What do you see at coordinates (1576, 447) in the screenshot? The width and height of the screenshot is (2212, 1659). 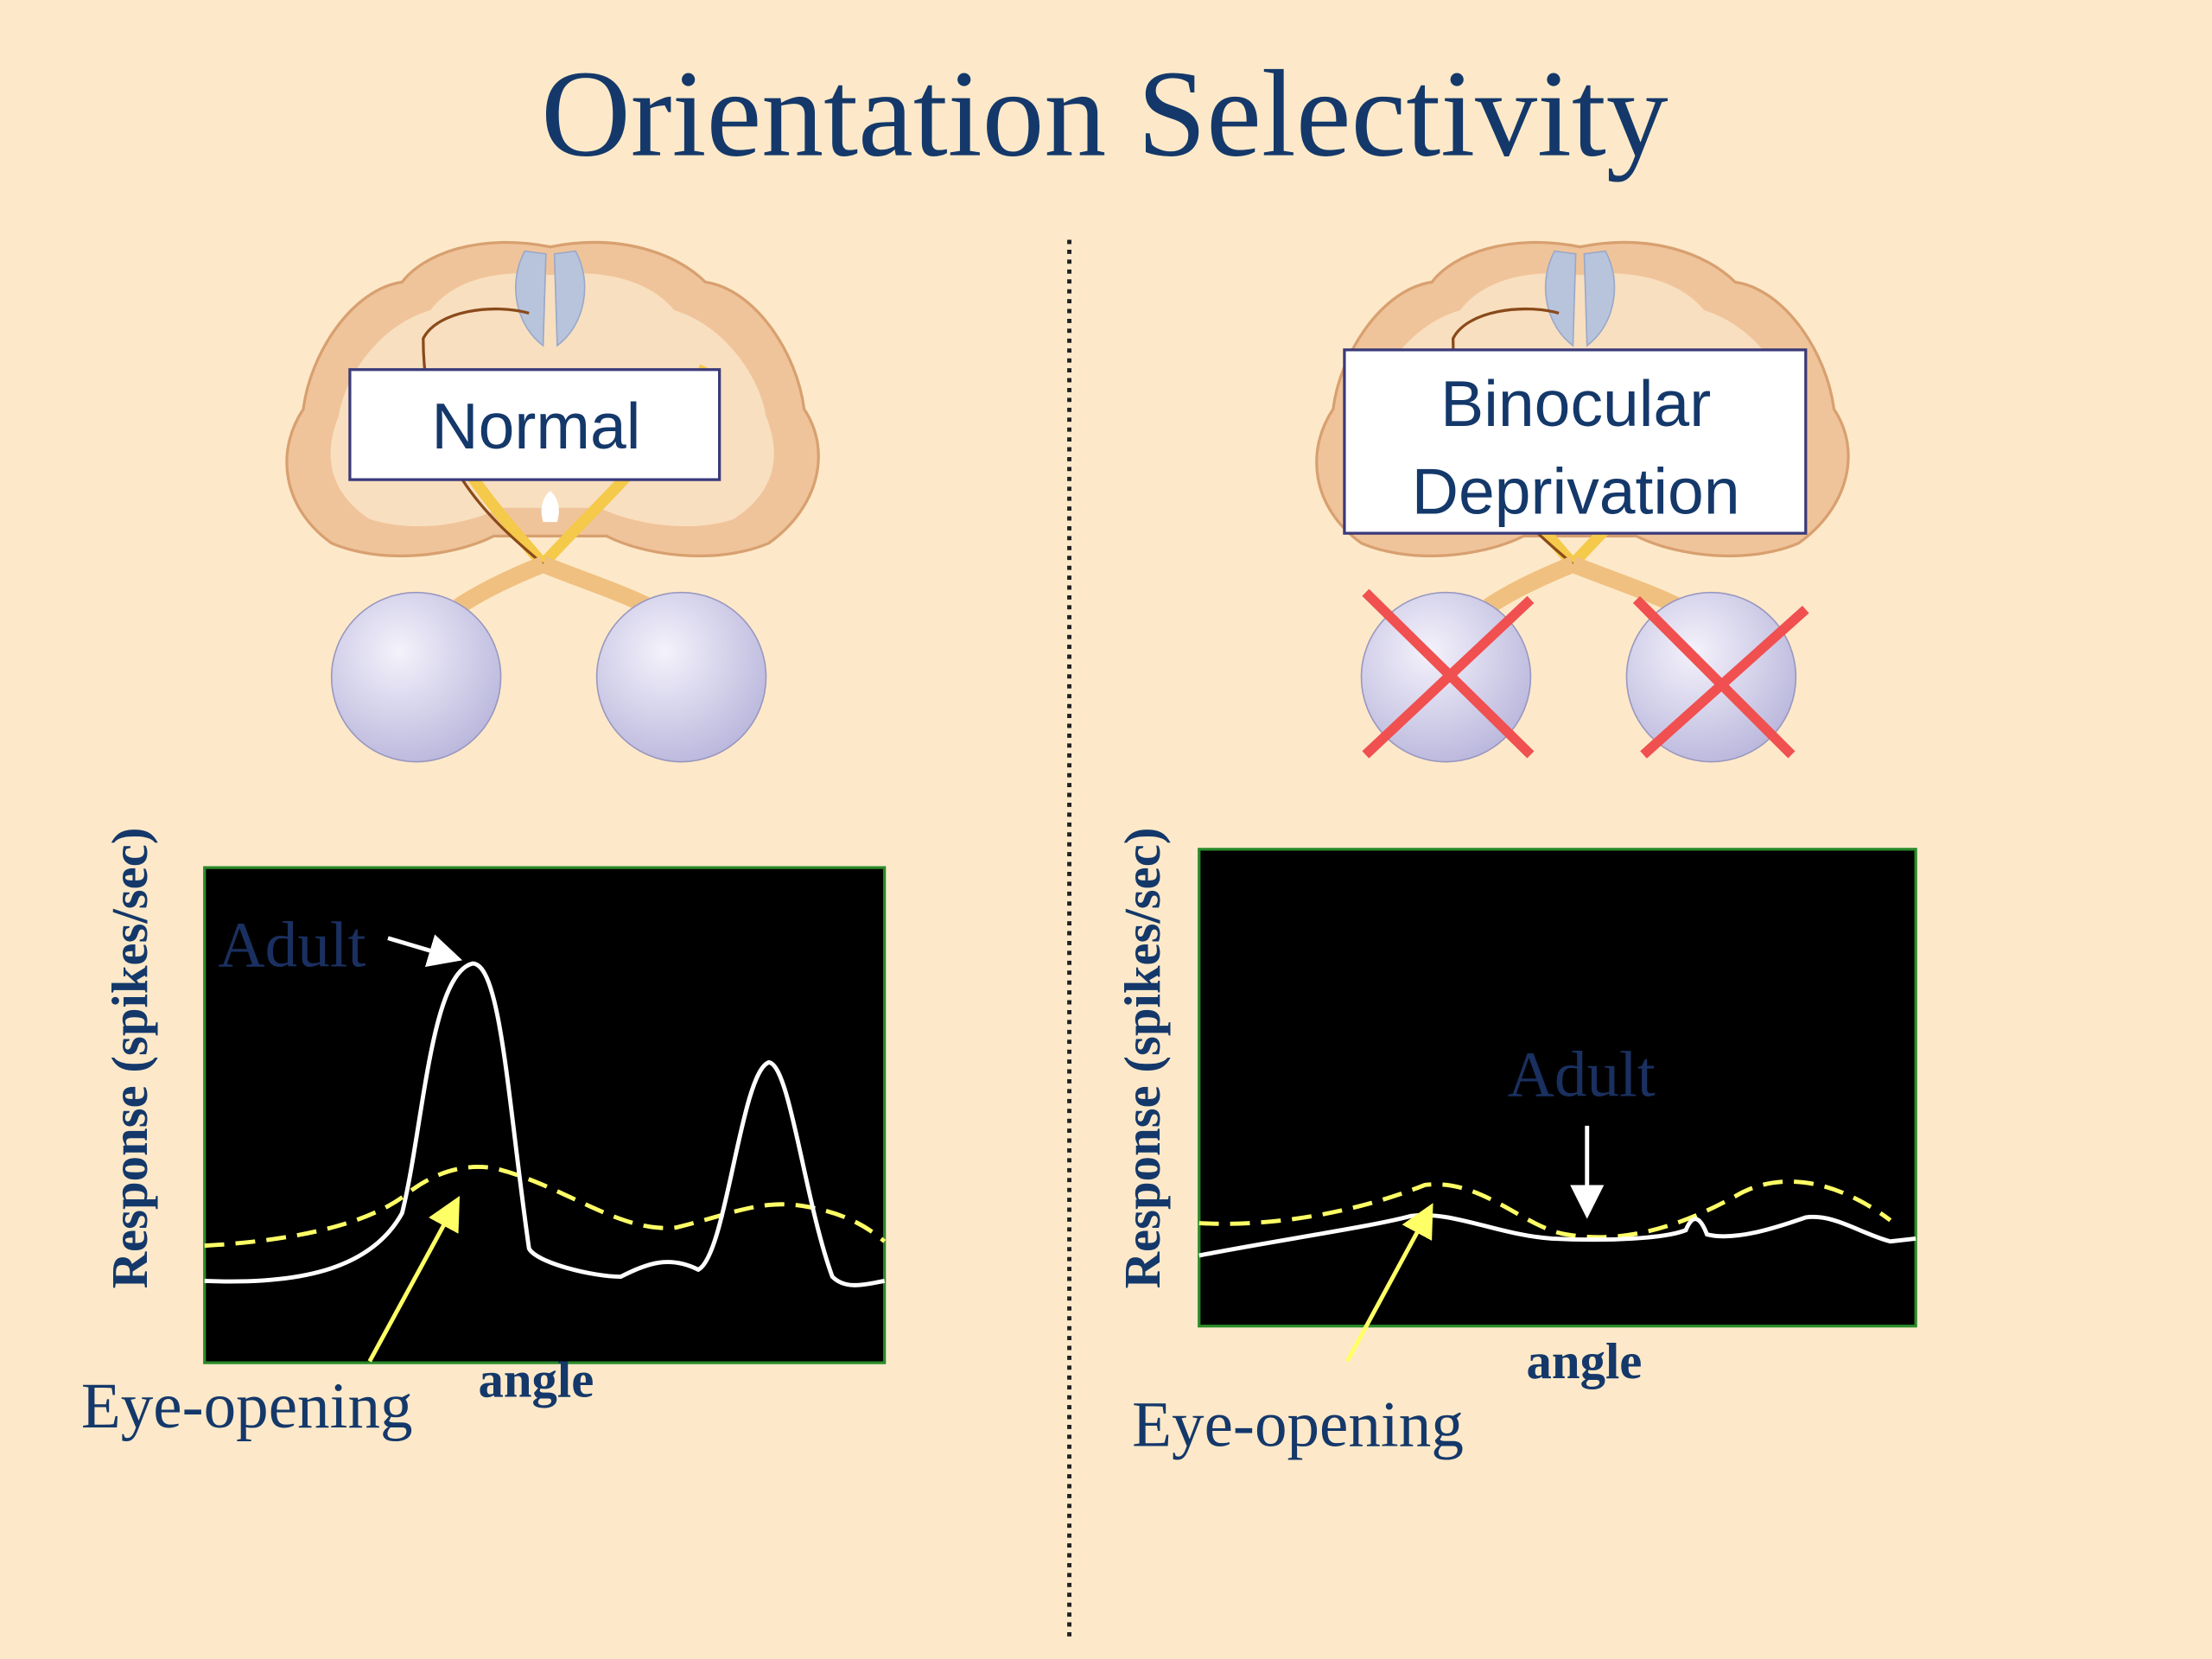 I see `panel-label: Binocular Deprivation` at bounding box center [1576, 447].